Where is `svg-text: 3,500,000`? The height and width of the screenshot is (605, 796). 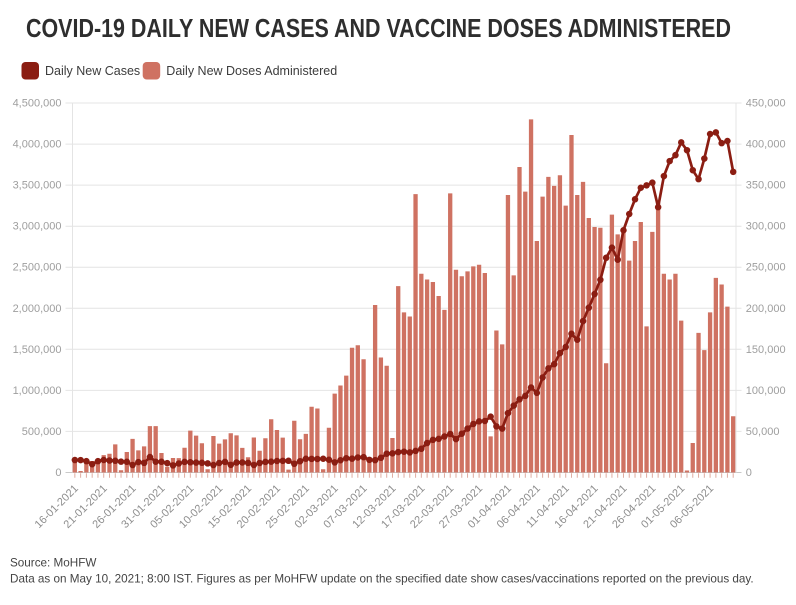 svg-text: 3,500,000 is located at coordinates (37, 186).